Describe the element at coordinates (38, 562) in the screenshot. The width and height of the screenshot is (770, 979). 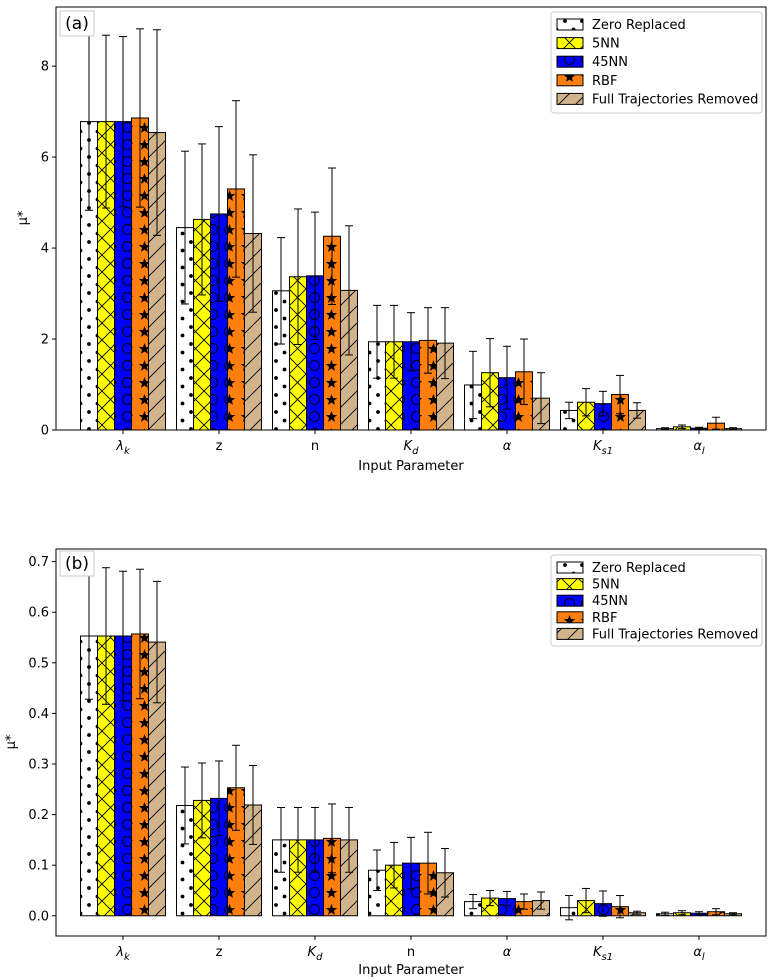
I see `y-tick-label: 0.7` at that location.